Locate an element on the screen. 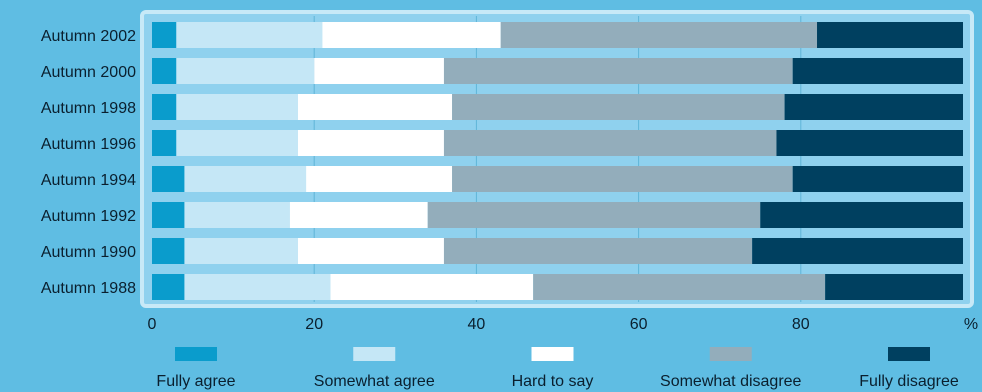 This screenshot has height=392, width=982. x-tick-label: 20 is located at coordinates (314, 324).